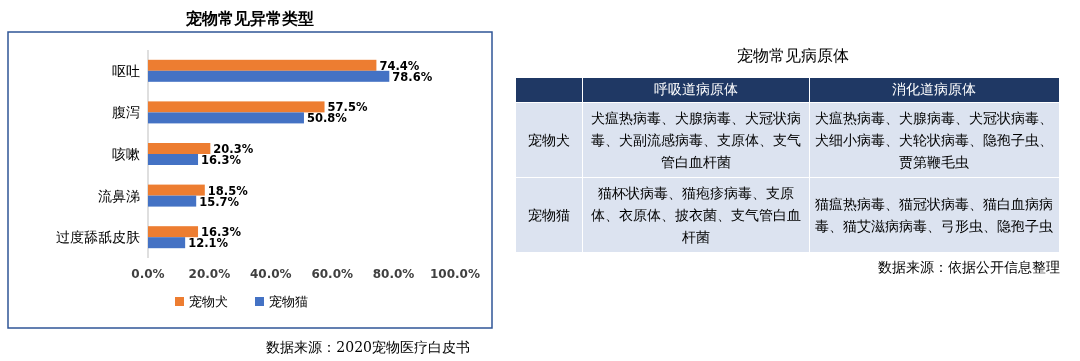 Image resolution: width=1080 pixels, height=361 pixels. I want to click on x-tick-label: 60.0%, so click(332, 274).